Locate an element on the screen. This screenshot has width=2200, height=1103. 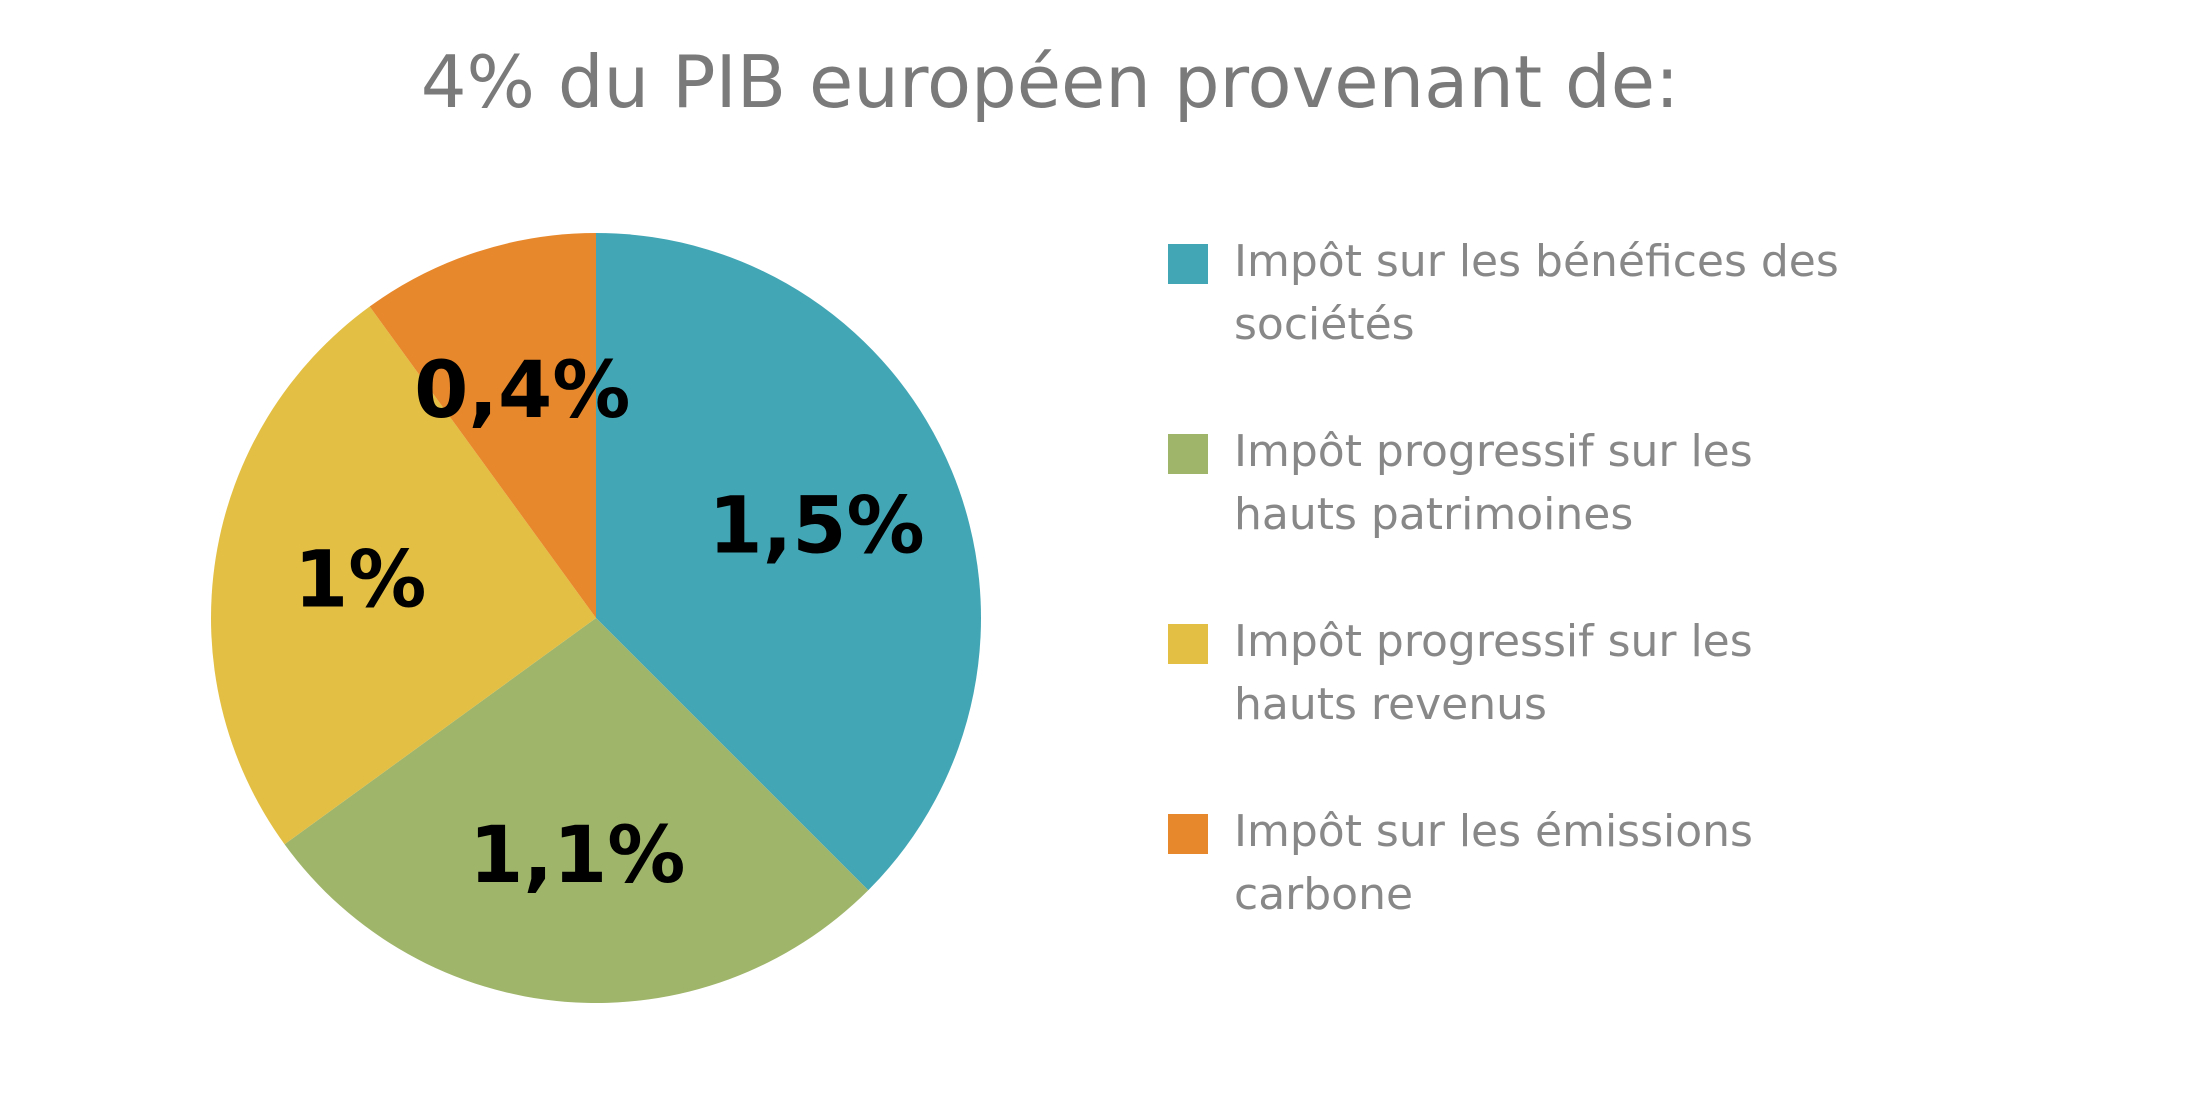
legend-label: Impôt sur les bénéfices des sociétés is located at coordinates (1536, 293).